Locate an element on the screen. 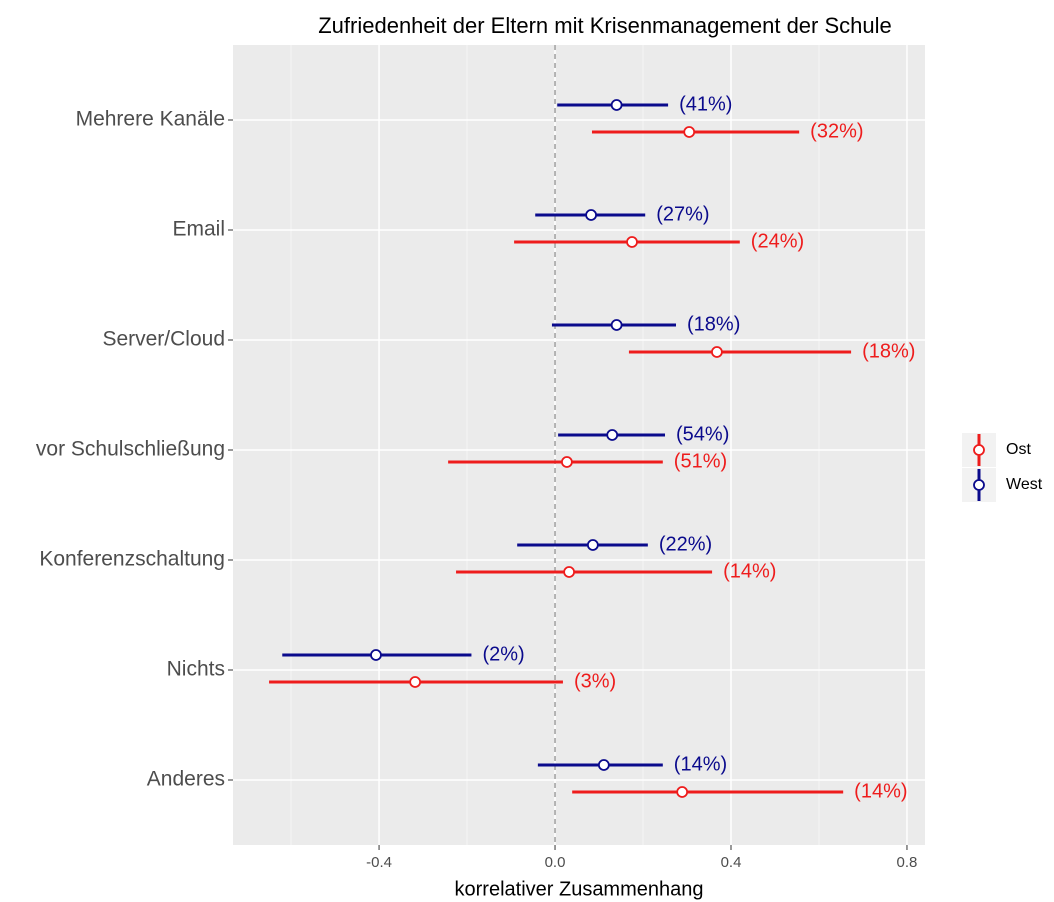 Image resolution: width=1054 pixels, height=902 pixels. y-tick-label: Konferenzschaltung is located at coordinates (132, 559).